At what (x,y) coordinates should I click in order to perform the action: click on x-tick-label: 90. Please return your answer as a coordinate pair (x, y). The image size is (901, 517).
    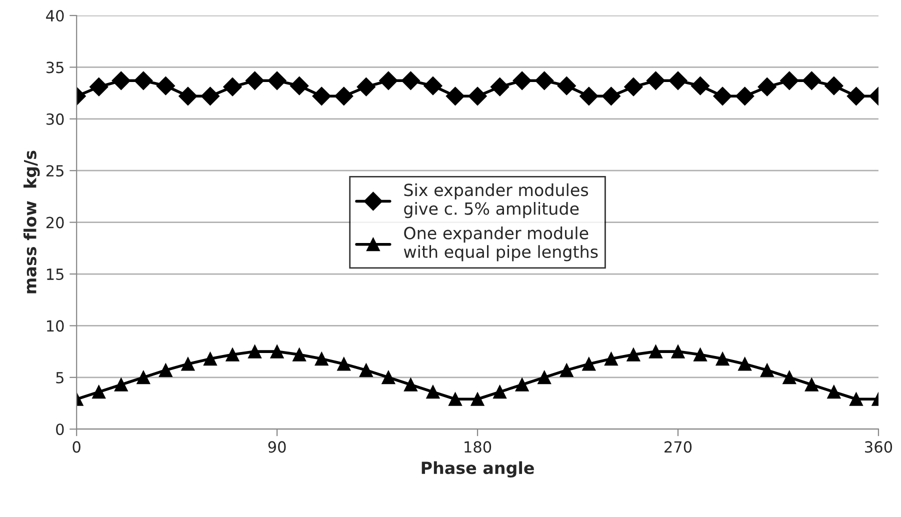
    Looking at the image, I should click on (277, 447).